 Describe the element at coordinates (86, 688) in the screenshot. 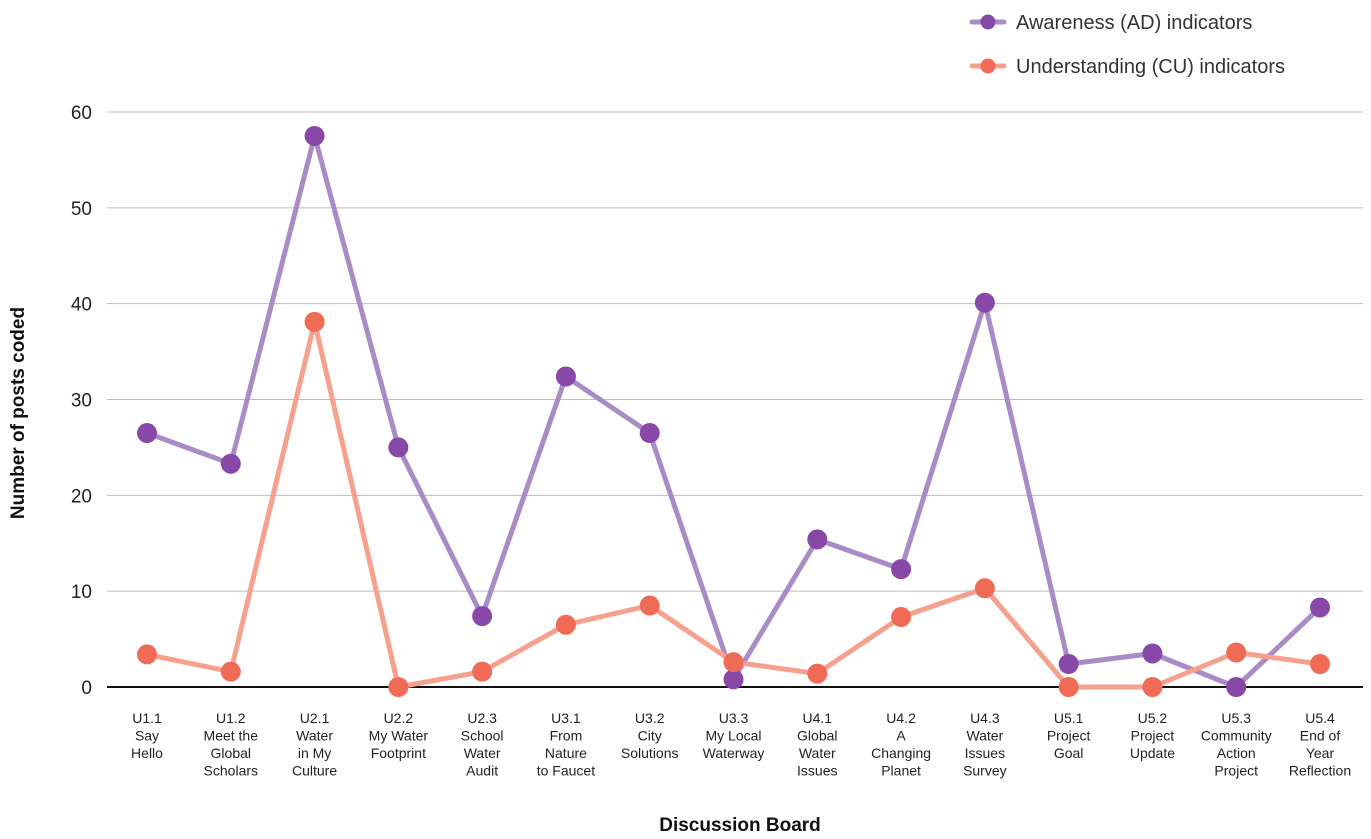

I see `y-tick-label: 0` at that location.